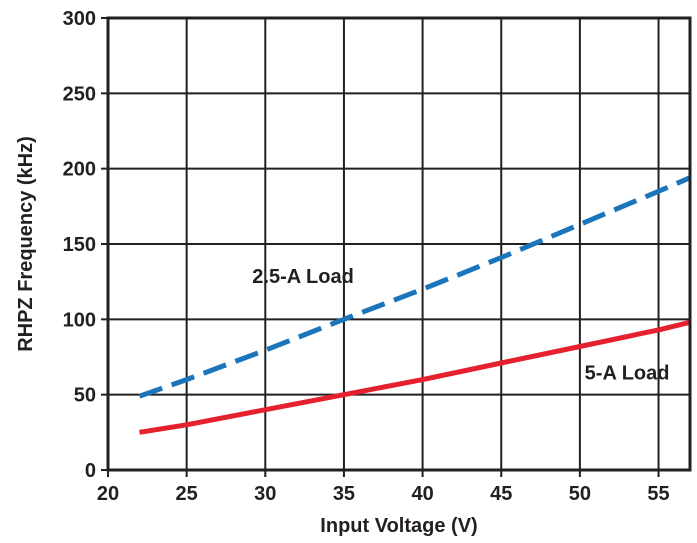 The height and width of the screenshot is (543, 697). Describe the element at coordinates (79, 170) in the screenshot. I see `tick-label-y-200: 200` at that location.